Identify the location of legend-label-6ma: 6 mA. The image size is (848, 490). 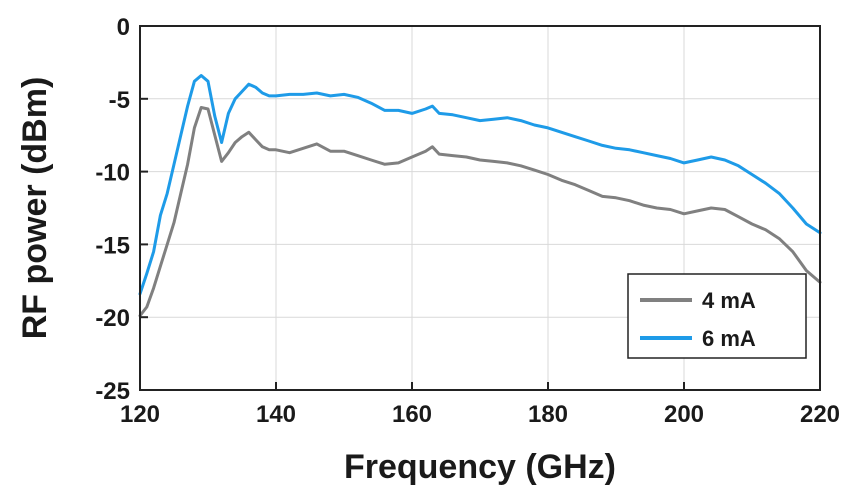
(729, 338).